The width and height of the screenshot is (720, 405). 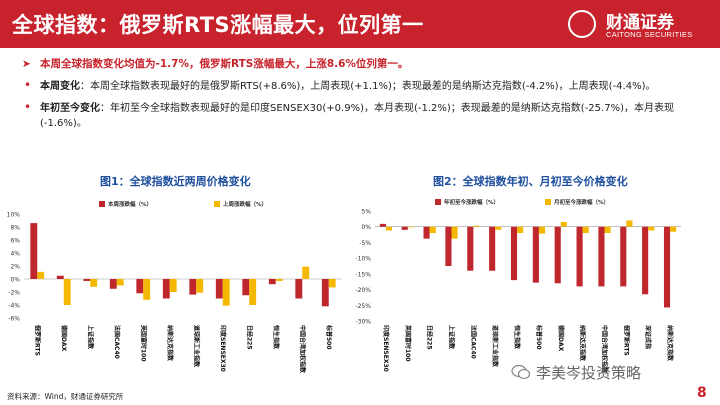 What do you see at coordinates (363, 322) in the screenshot?
I see `y-tick-label: -30%` at bounding box center [363, 322].